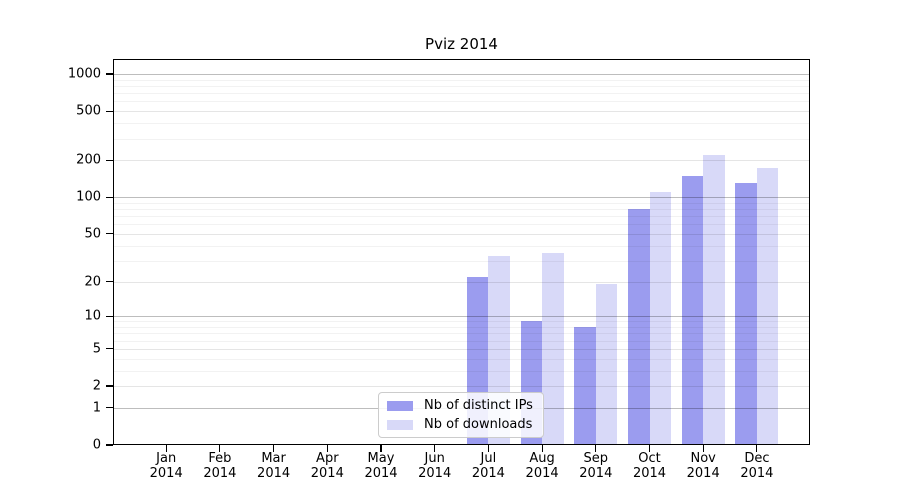 The image size is (900, 500). I want to click on y-axis-label-500: 500, so click(88, 111).